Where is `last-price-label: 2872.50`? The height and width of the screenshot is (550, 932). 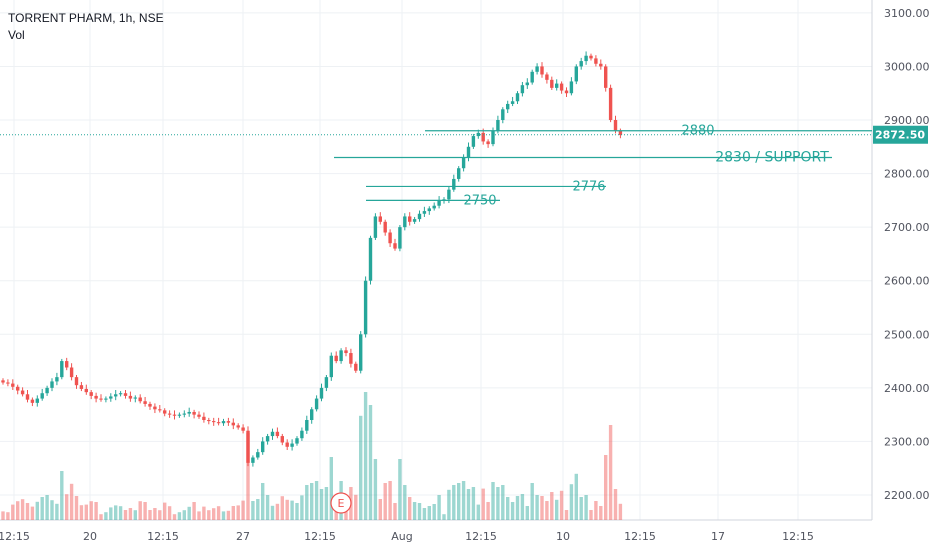 last-price-label: 2872.50 is located at coordinates (900, 135).